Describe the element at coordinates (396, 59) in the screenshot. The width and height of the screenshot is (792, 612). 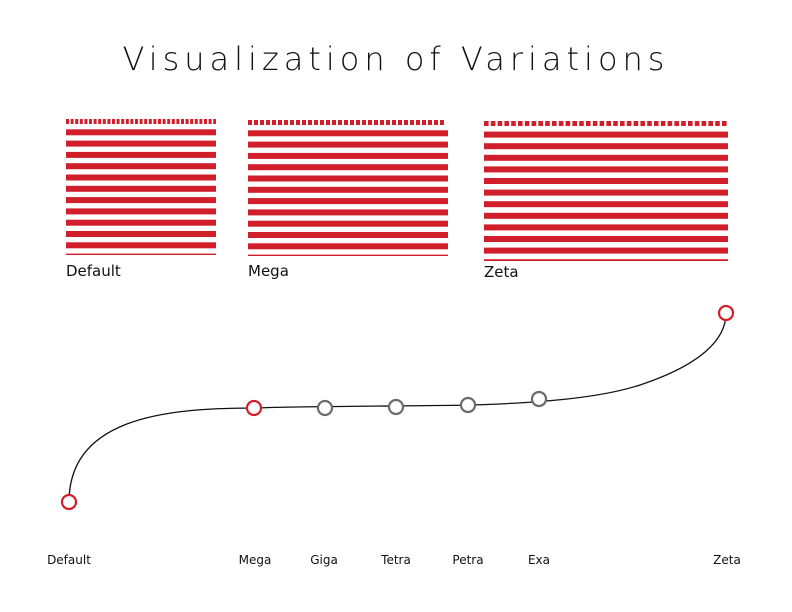
I see `page-title: Visualization of Variations` at that location.